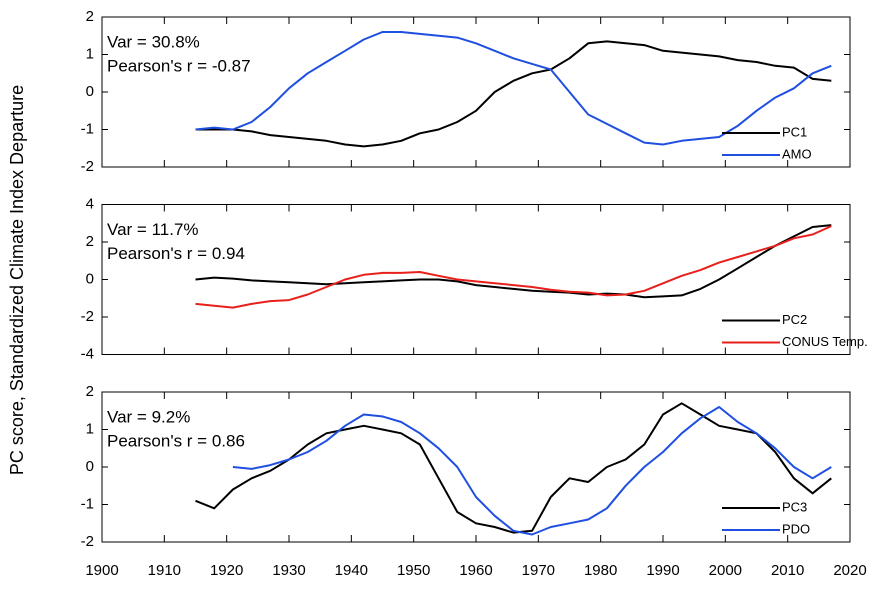  I want to click on x-tick-label: 1970, so click(538, 570).